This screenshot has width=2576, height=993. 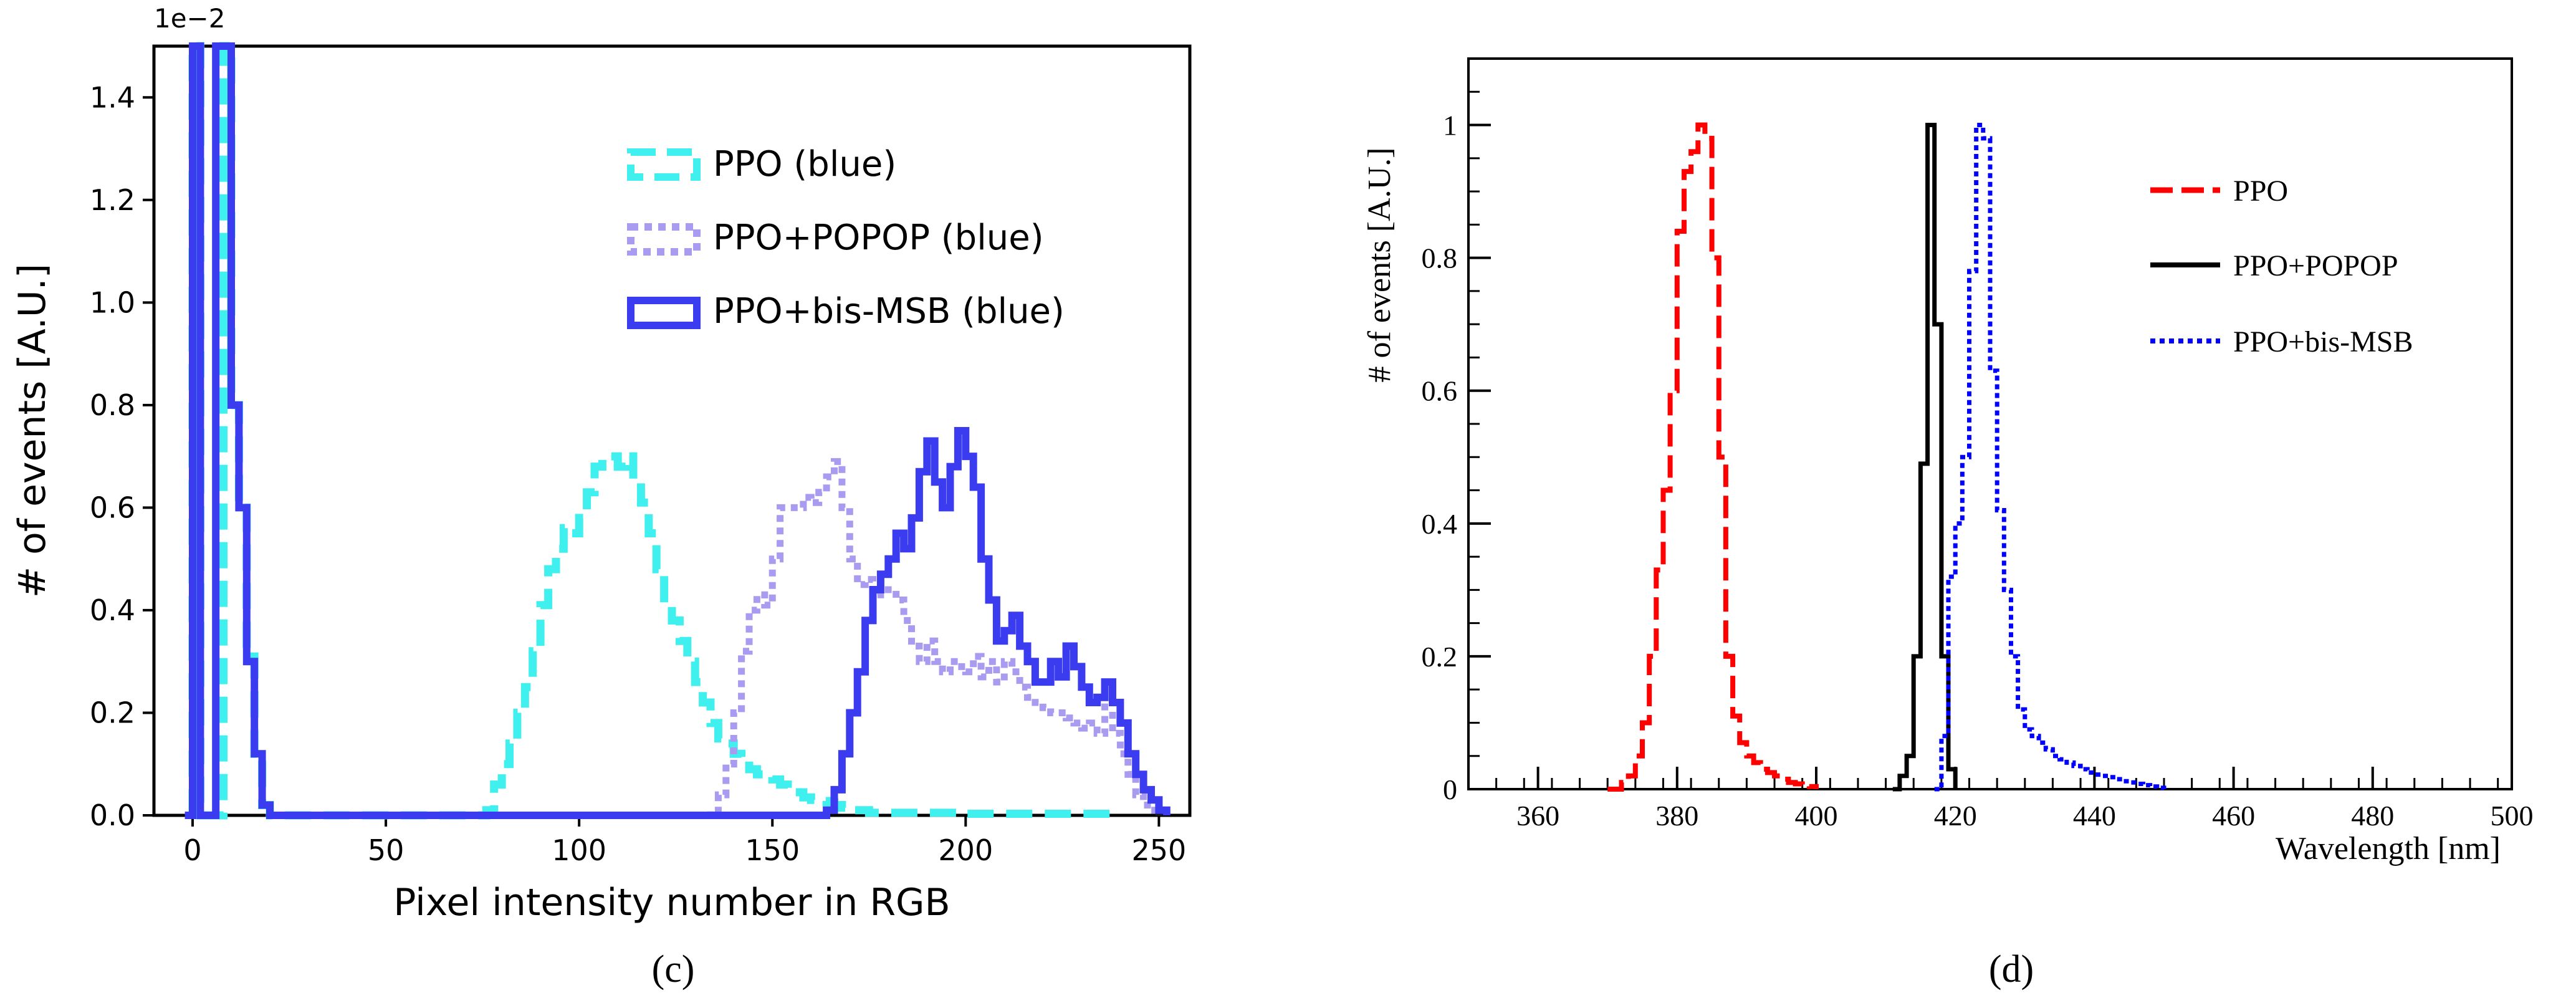 I want to click on series-ppo-popop-blue, so click(x=929, y=638).